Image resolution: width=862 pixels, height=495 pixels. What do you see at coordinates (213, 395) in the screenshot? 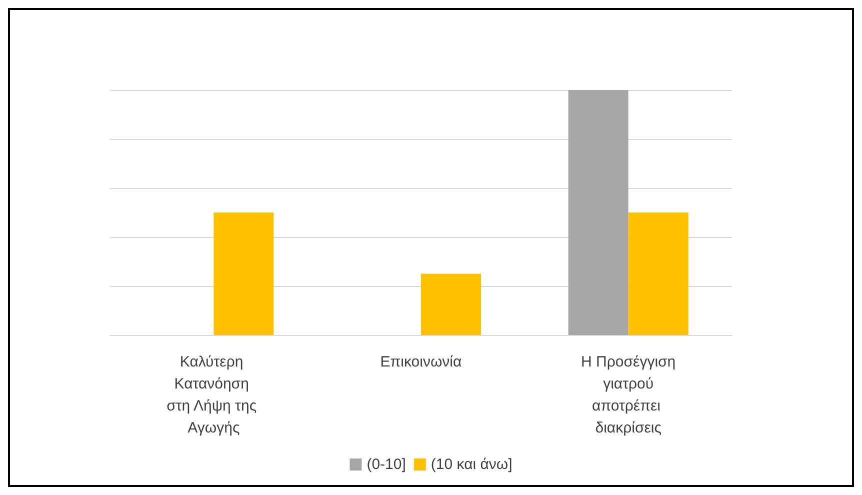
I see `x-tick-label: Καλύτερη Κατανόηση στη Λήψη της Αγωγής` at bounding box center [213, 395].